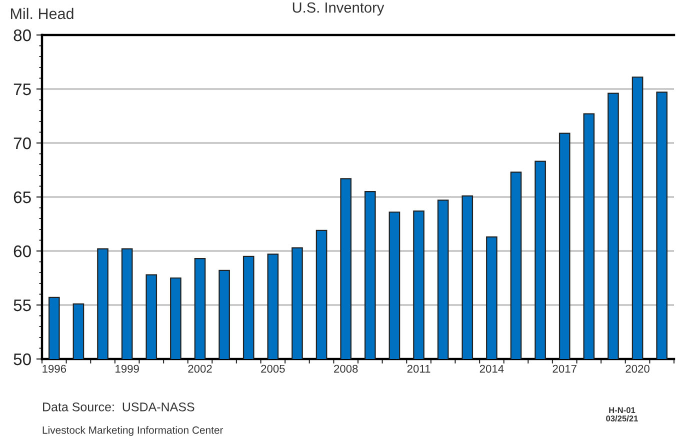 This screenshot has height=438, width=676. I want to click on y-tick-label: 55, so click(22, 306).